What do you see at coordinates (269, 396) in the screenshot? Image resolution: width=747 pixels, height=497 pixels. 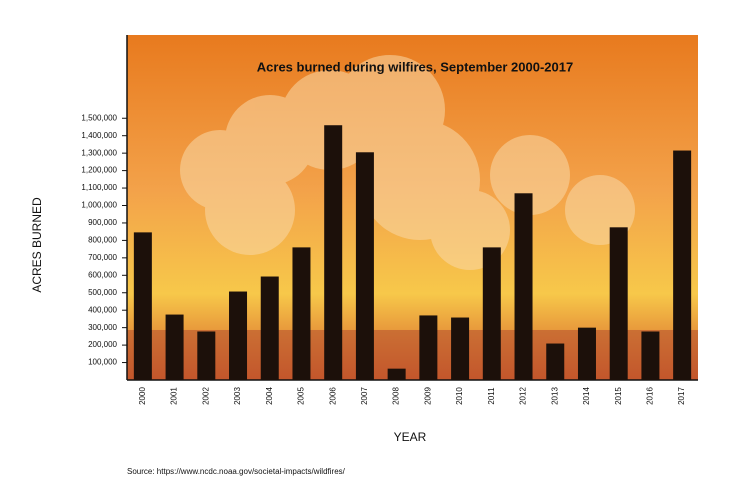 I see `x-tick-label: 2004` at bounding box center [269, 396].